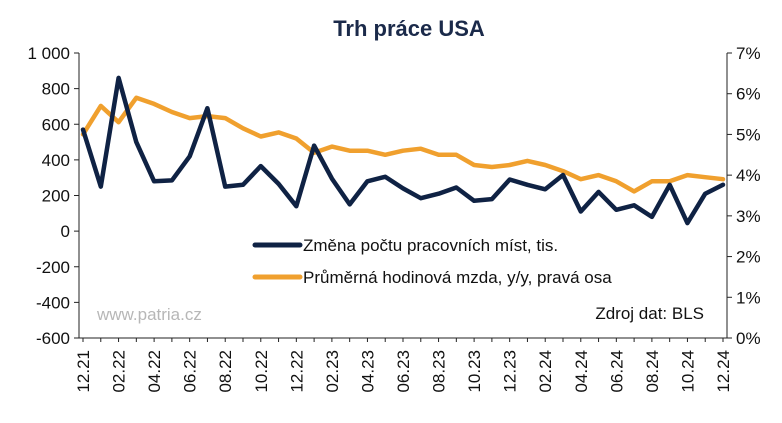  What do you see at coordinates (149, 314) in the screenshot?
I see `watermark: www.patria.cz` at bounding box center [149, 314].